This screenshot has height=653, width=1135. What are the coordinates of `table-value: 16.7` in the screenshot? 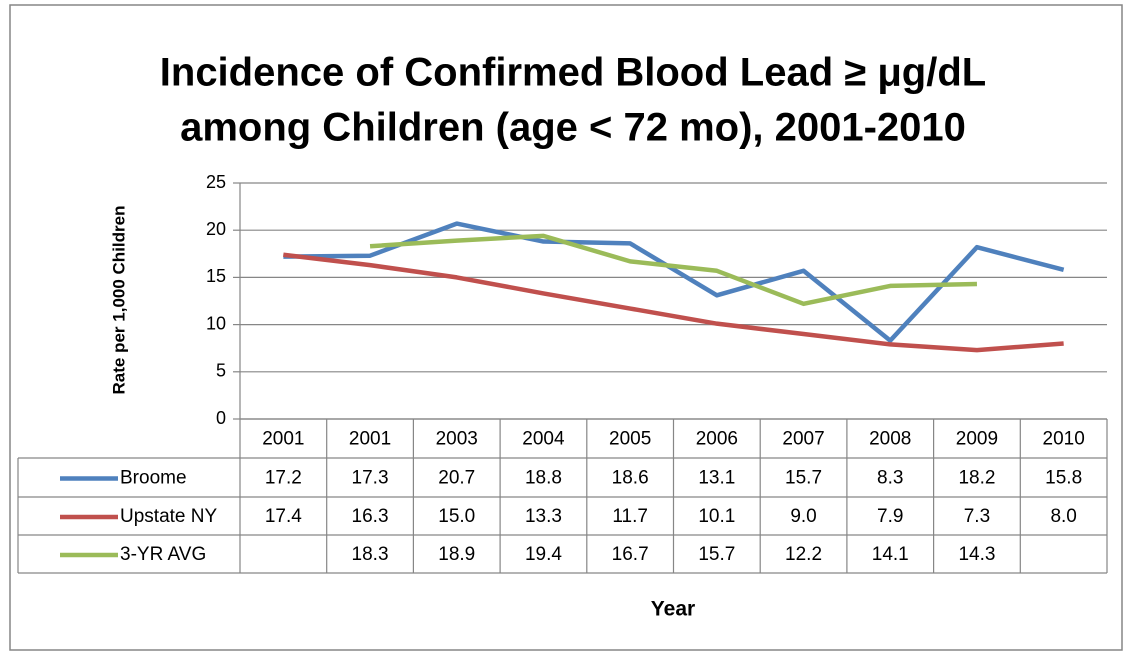 It's located at (630, 554).